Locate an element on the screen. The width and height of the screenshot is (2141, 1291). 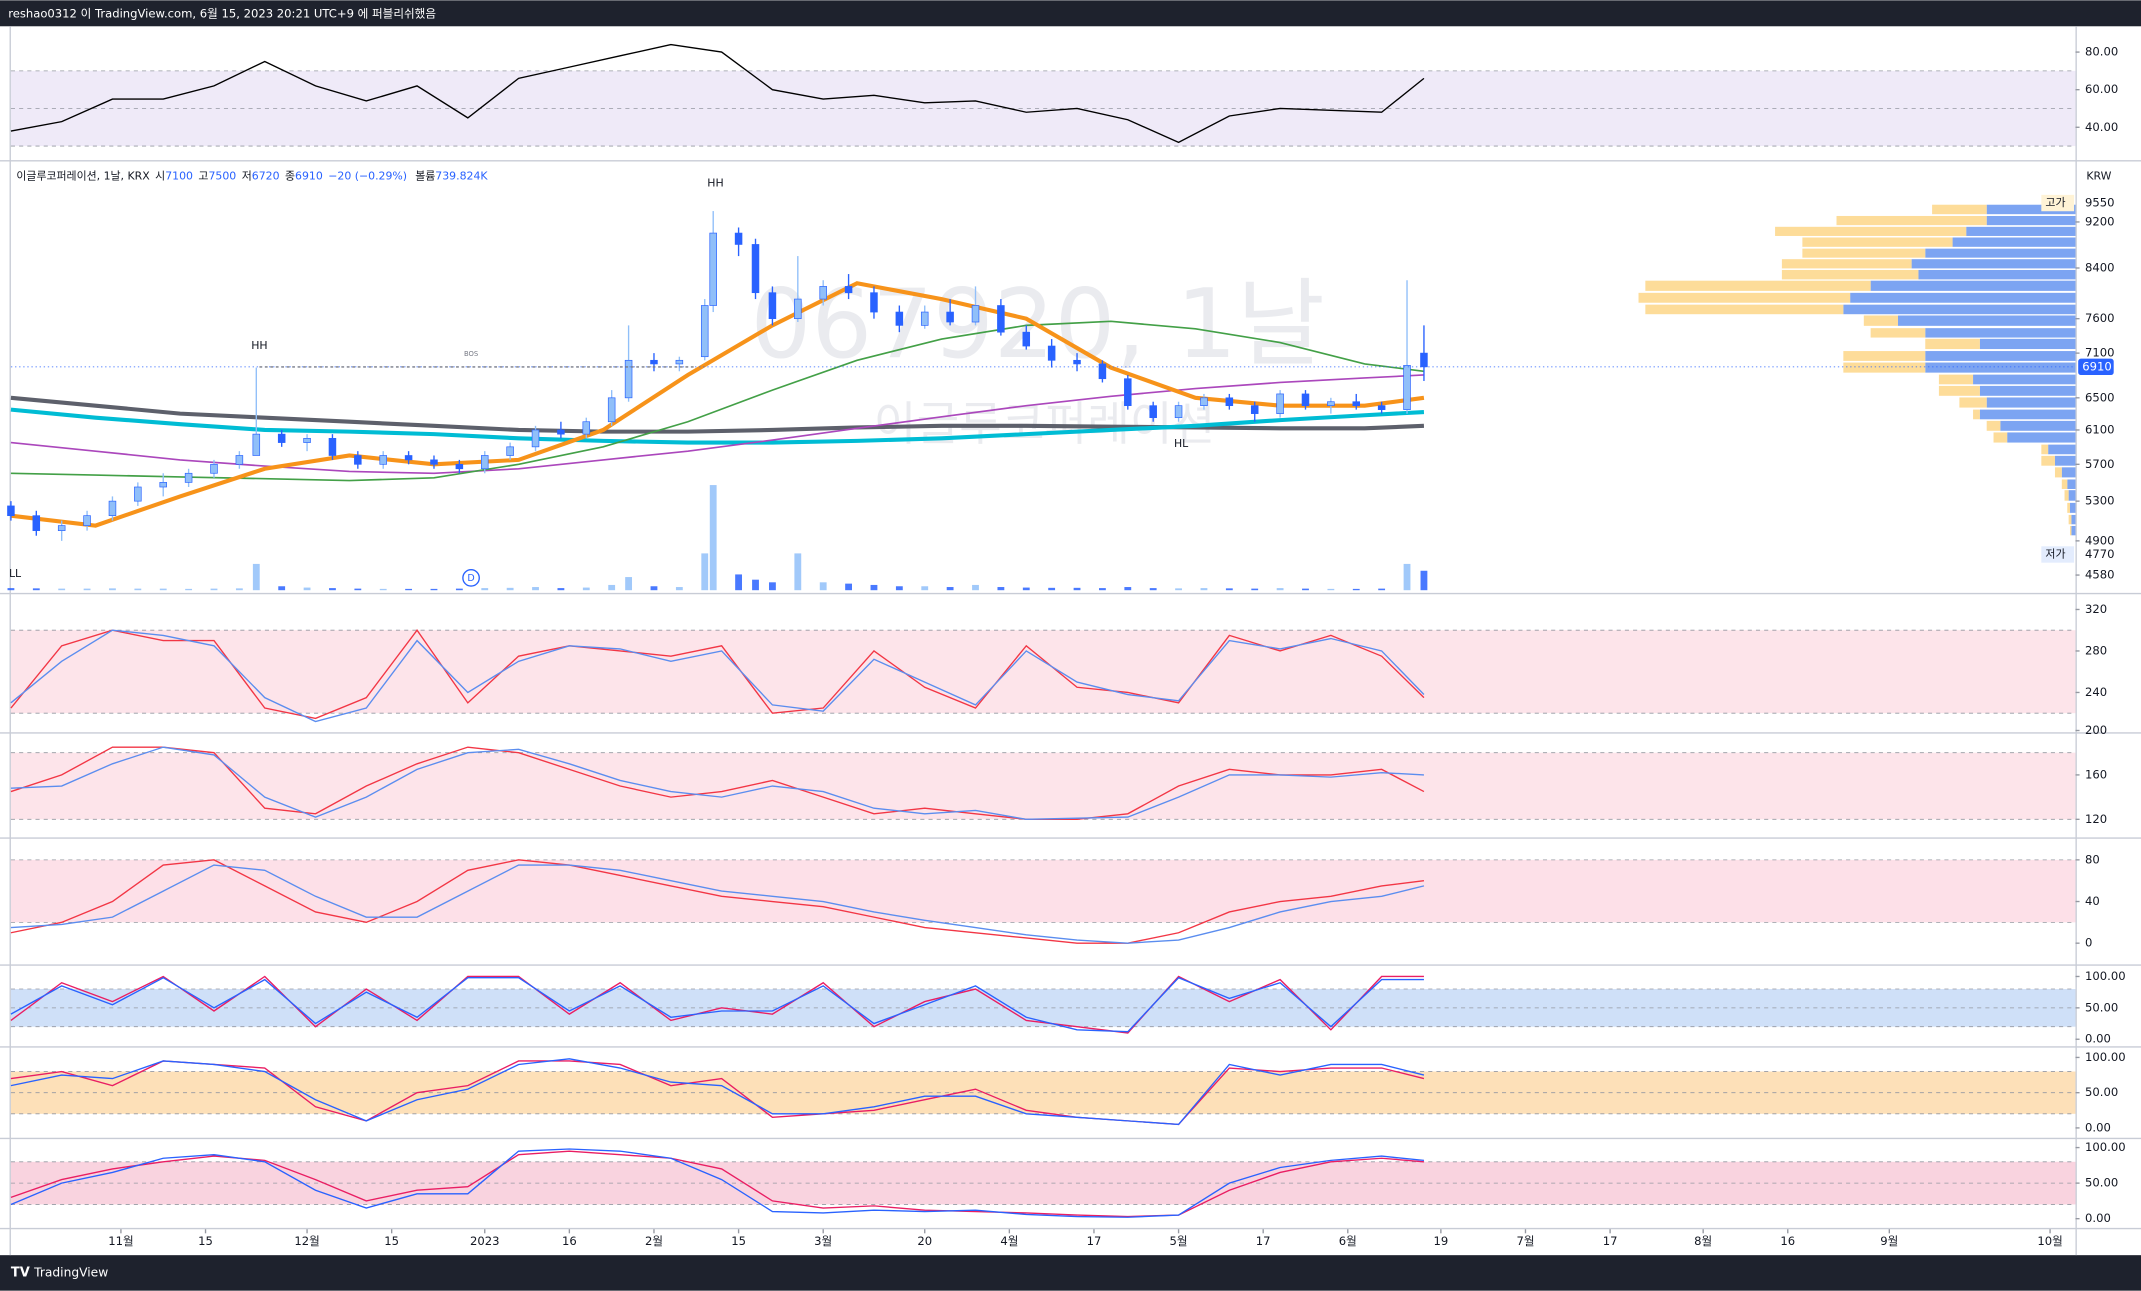
dividend-marker is located at coordinates (471, 578).